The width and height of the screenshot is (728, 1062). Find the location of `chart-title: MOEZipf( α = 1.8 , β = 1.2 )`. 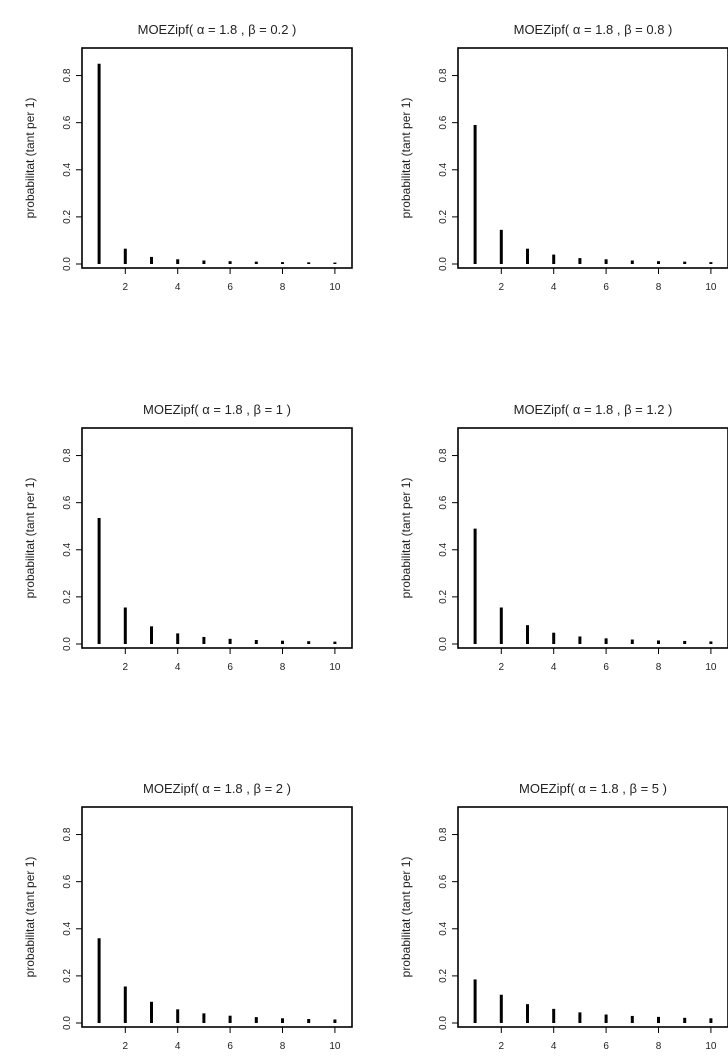

chart-title: MOEZipf( α = 1.8 , β = 1.2 ) is located at coordinates (593, 409).